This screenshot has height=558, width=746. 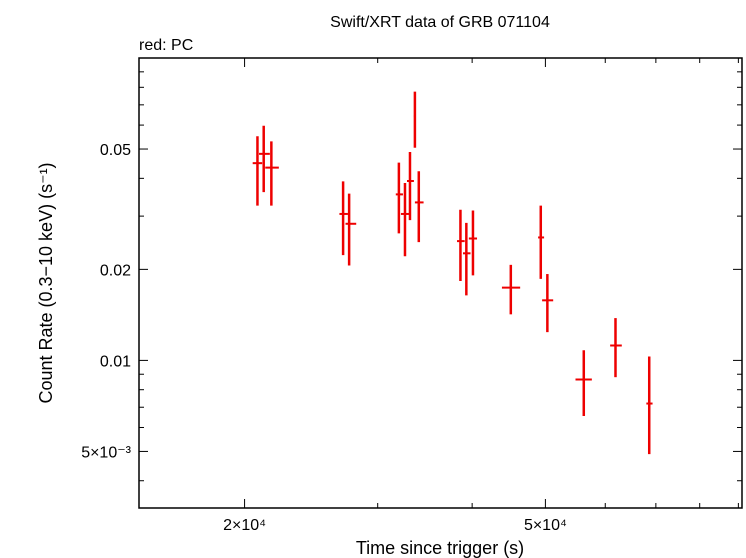 What do you see at coordinates (440, 548) in the screenshot?
I see `x-axis-label: Time since trigger (s)` at bounding box center [440, 548].